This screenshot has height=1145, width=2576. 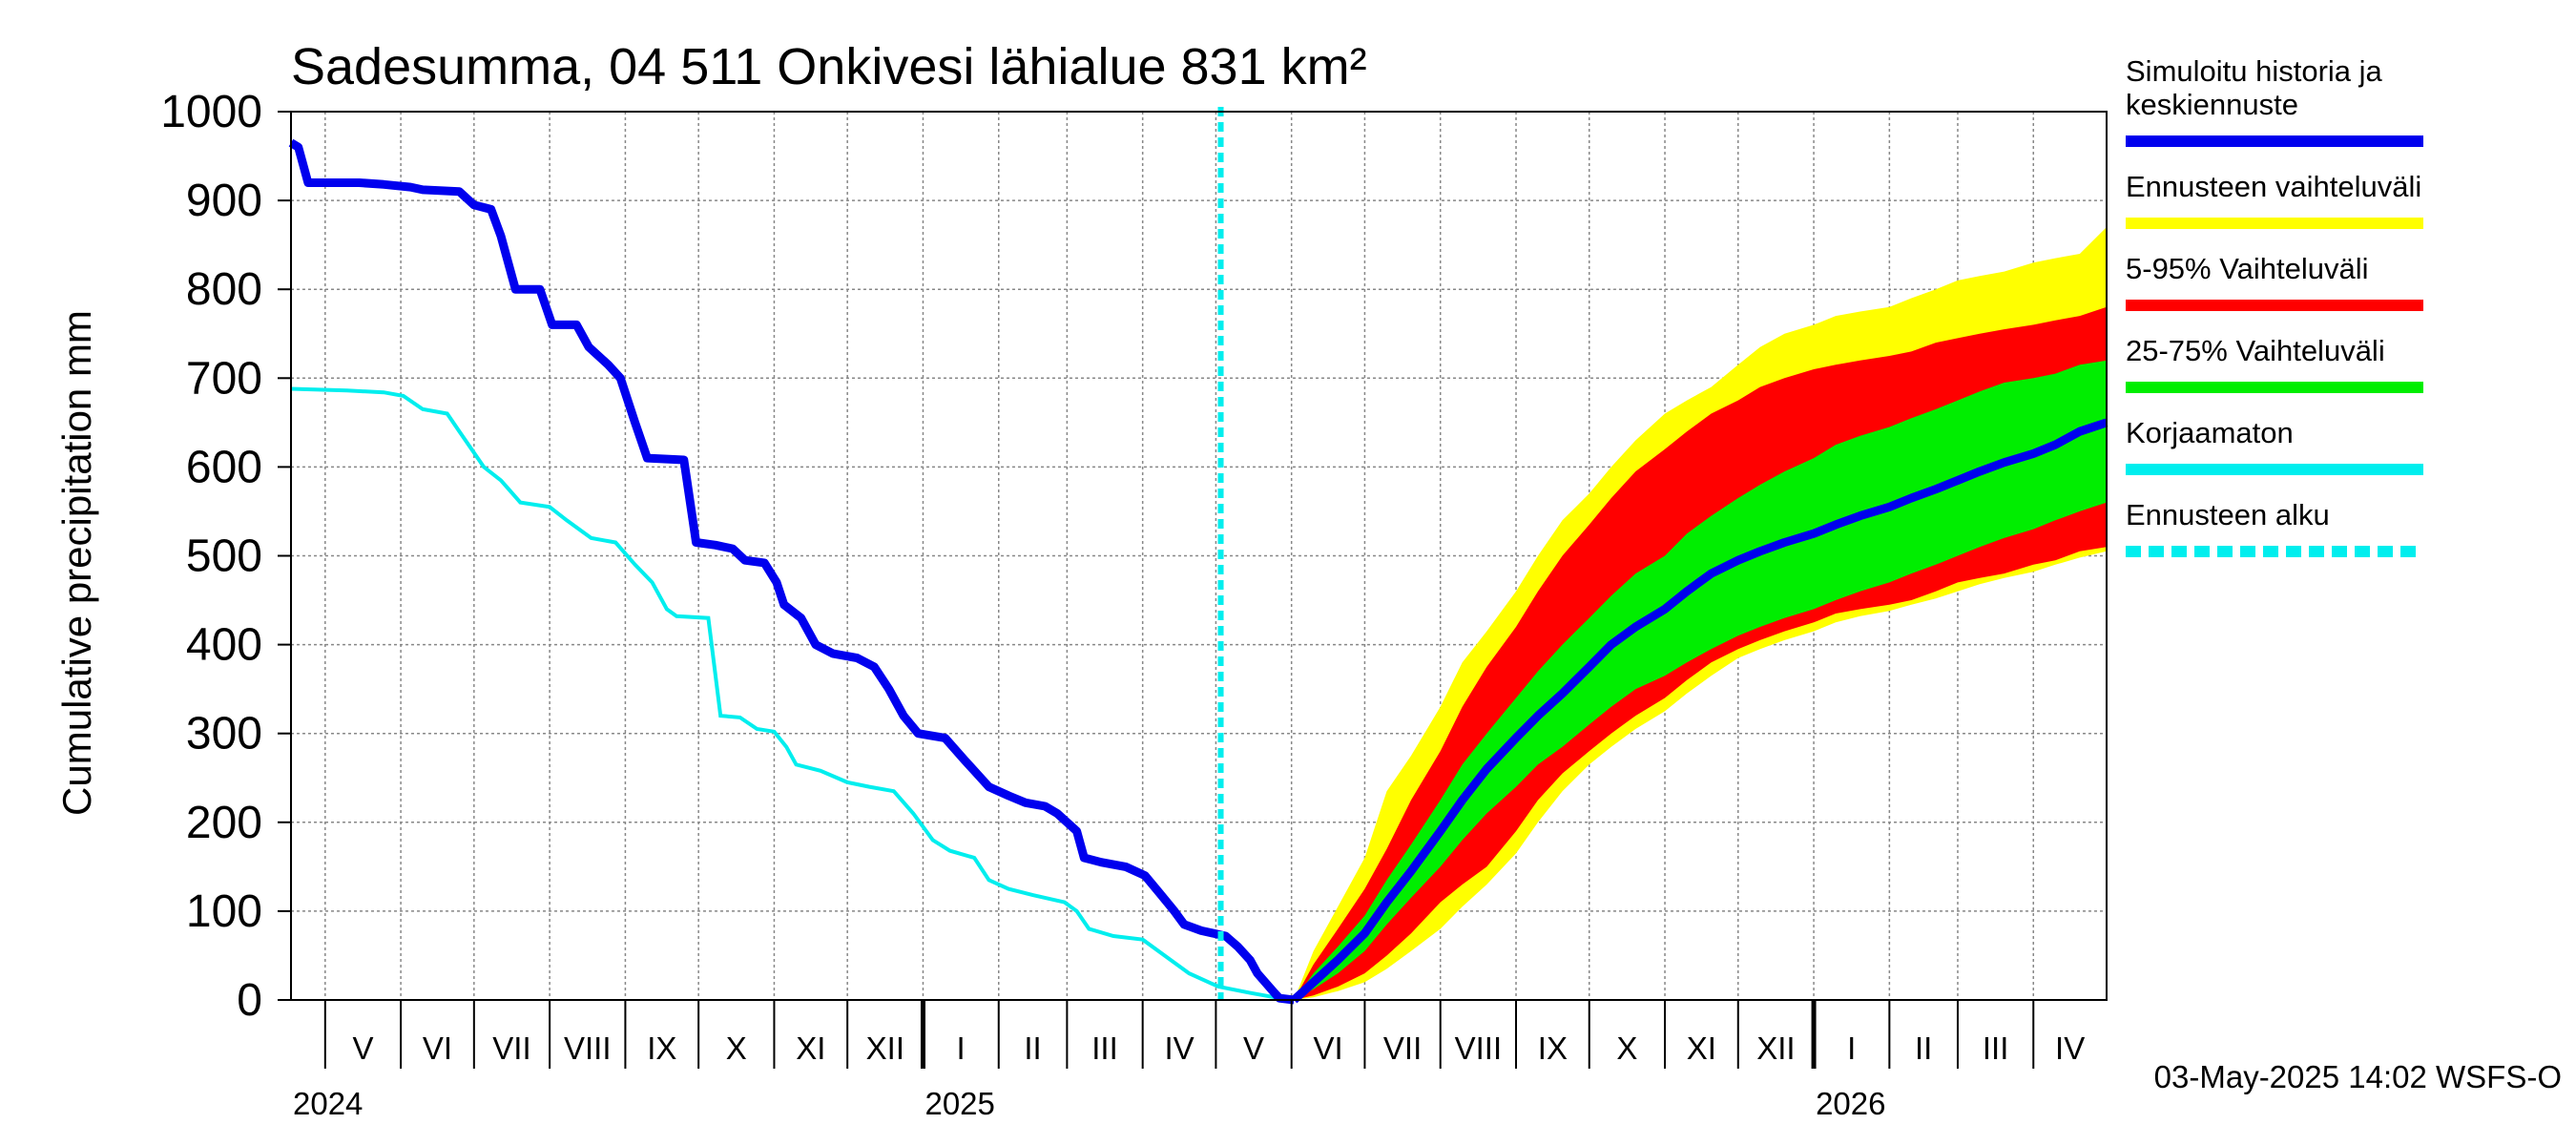 What do you see at coordinates (211, 112) in the screenshot?
I see `y-tick-label: 1000` at bounding box center [211, 112].